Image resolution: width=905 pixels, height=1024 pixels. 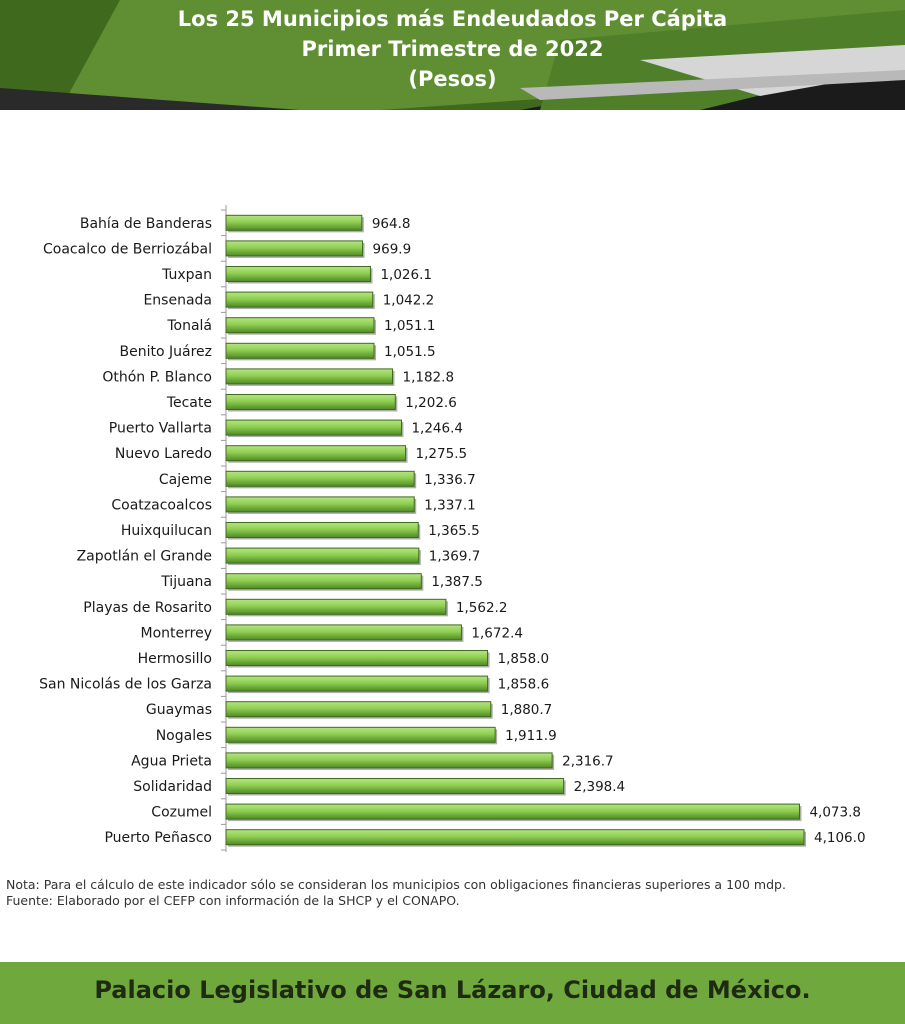 What do you see at coordinates (175, 659) in the screenshot?
I see `category-label: Hermosillo` at bounding box center [175, 659].